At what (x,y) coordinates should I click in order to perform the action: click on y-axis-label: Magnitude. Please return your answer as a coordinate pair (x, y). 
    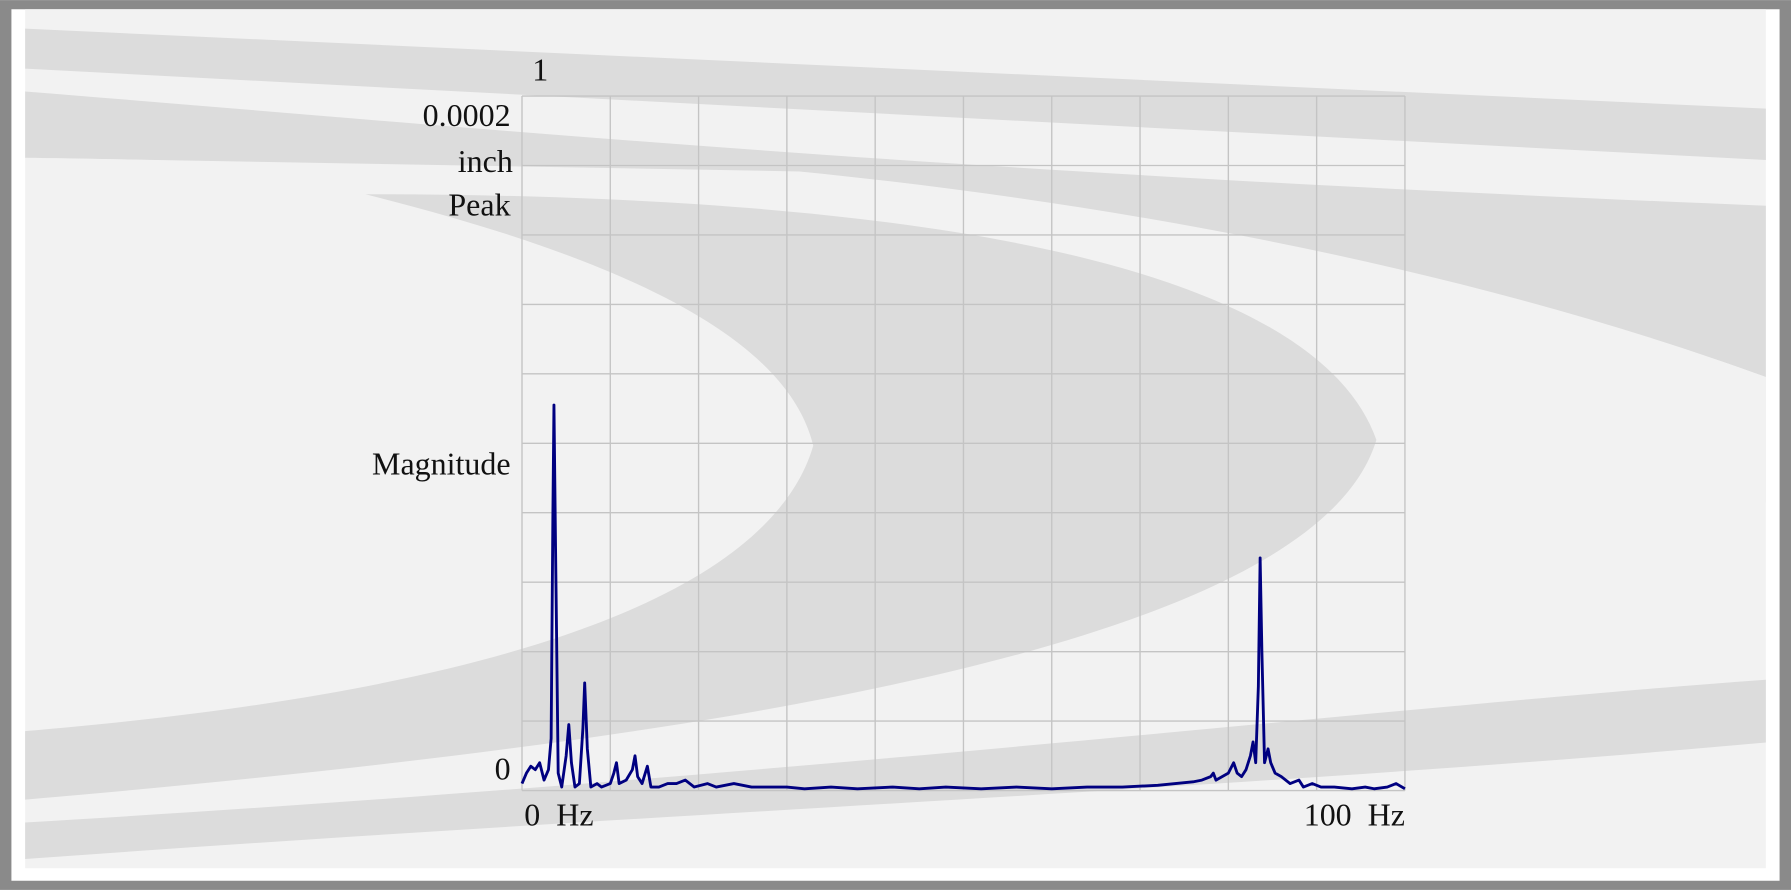
    Looking at the image, I should click on (441, 464).